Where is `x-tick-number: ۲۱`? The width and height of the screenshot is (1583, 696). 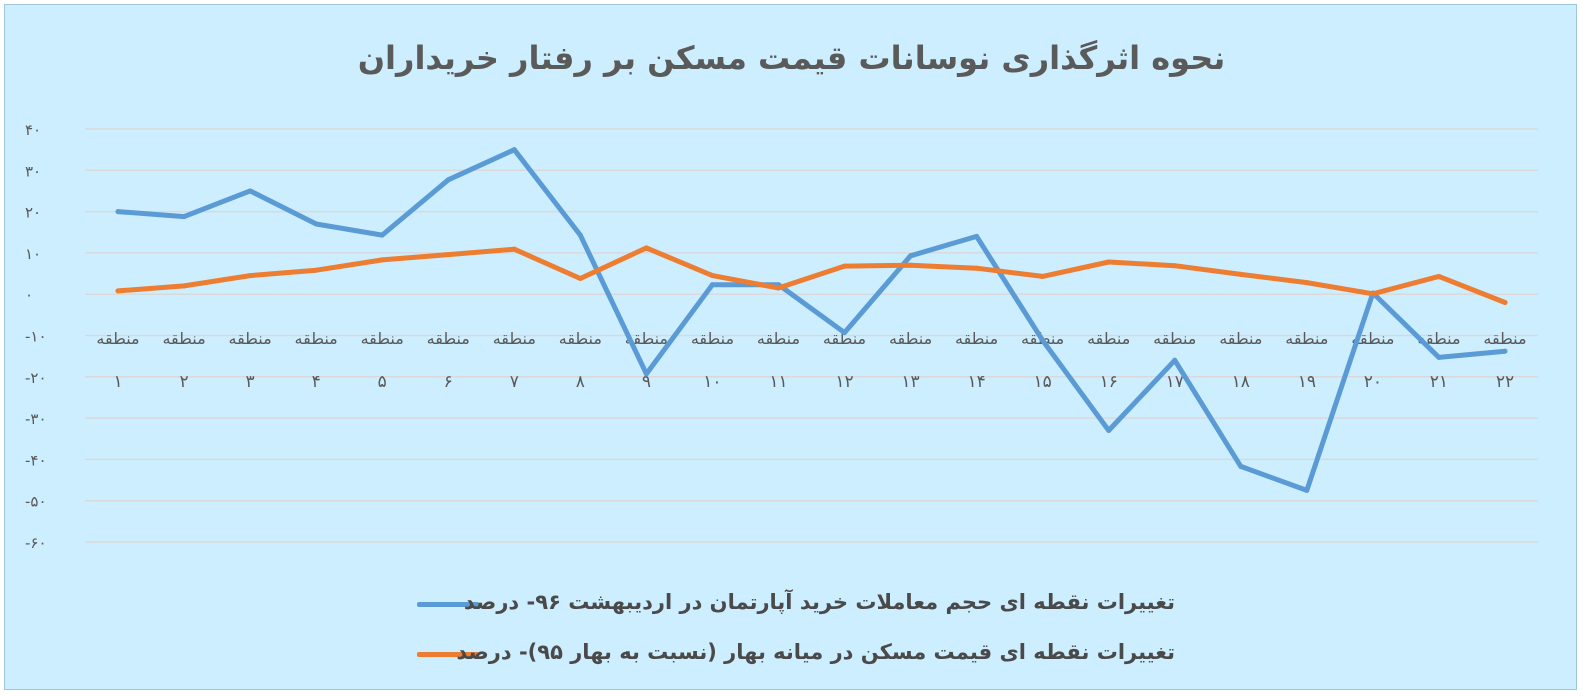 x-tick-number: ۲۱ is located at coordinates (1439, 382).